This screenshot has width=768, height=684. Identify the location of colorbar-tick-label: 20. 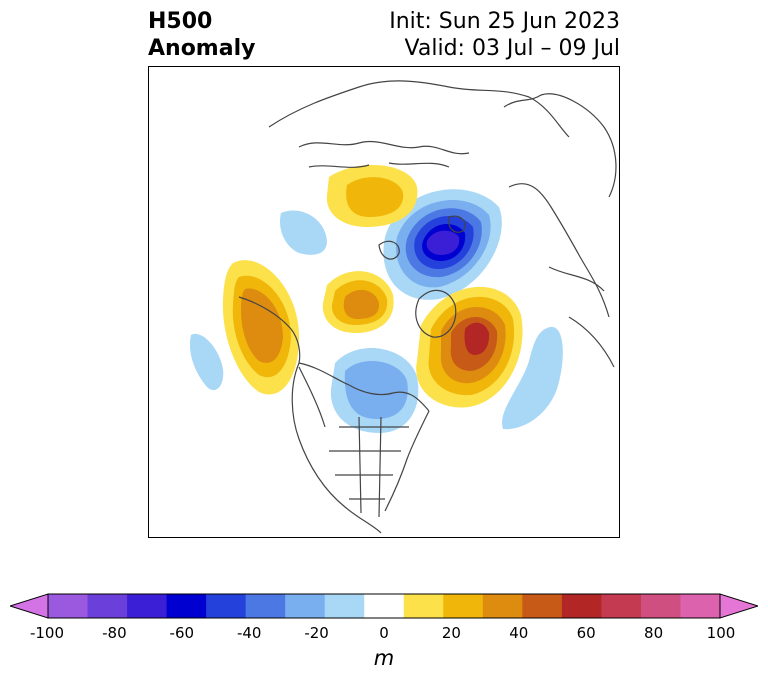
(451, 633).